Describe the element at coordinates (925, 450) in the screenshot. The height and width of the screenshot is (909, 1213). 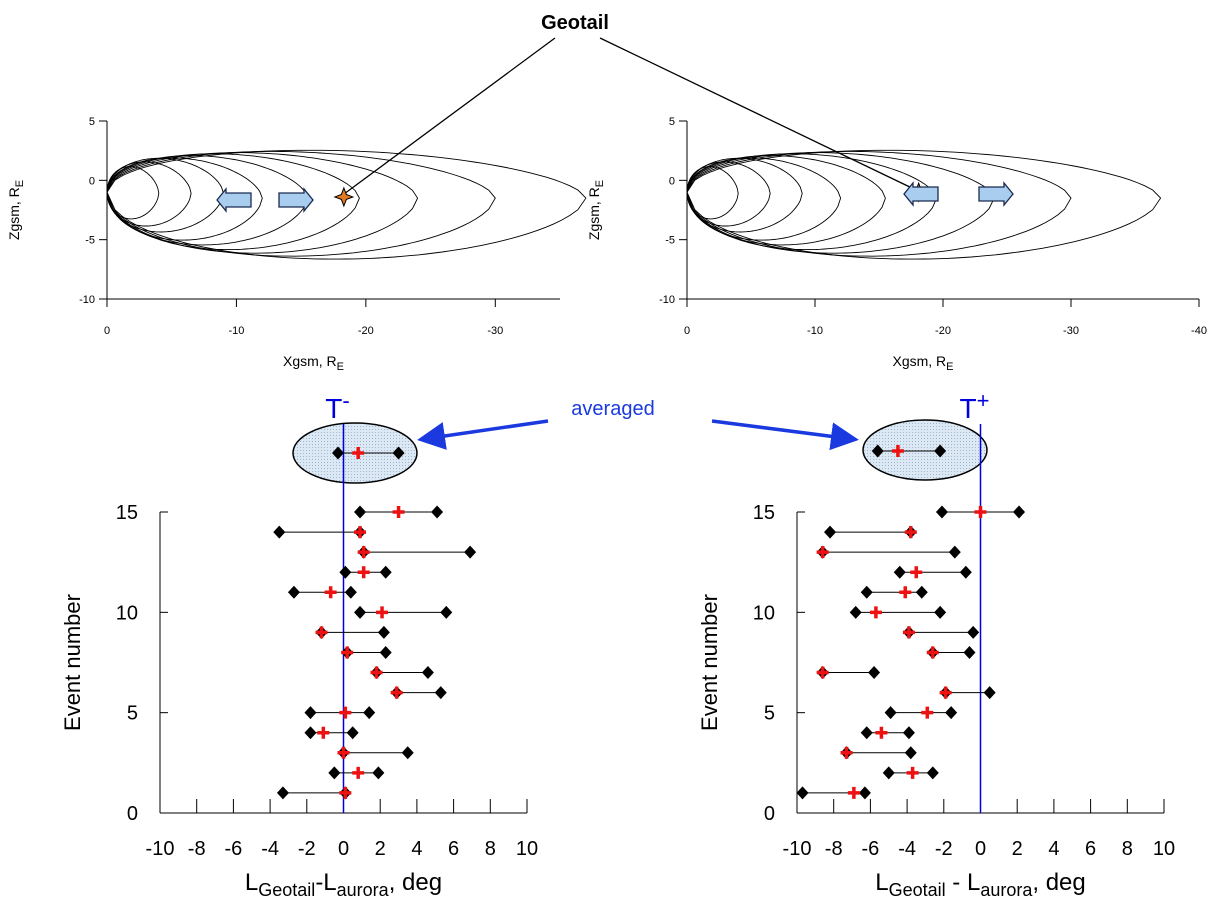
I see `averaged-ellipse` at that location.